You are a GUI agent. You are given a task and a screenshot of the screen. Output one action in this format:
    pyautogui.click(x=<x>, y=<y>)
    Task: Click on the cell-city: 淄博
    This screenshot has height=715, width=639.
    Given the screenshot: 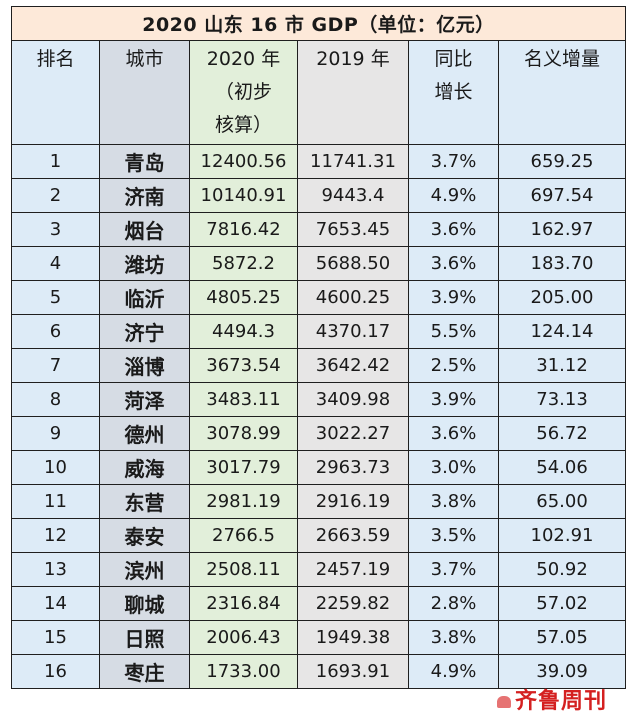 What is the action you would take?
    pyautogui.click(x=144, y=365)
    